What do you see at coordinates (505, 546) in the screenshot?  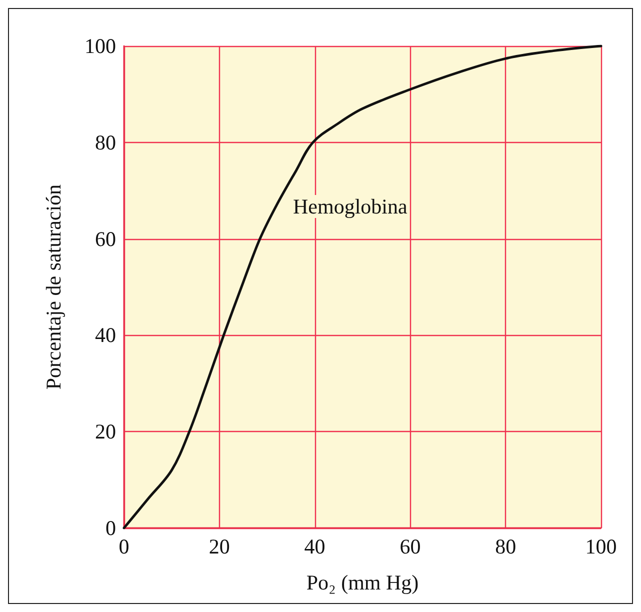 I see `x-tick-label: 80` at bounding box center [505, 546].